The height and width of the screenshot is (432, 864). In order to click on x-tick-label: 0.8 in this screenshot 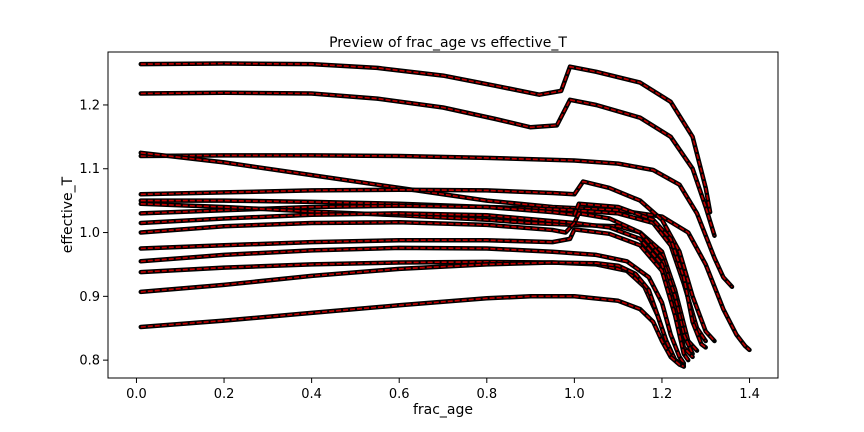, I will do `click(486, 394)`.